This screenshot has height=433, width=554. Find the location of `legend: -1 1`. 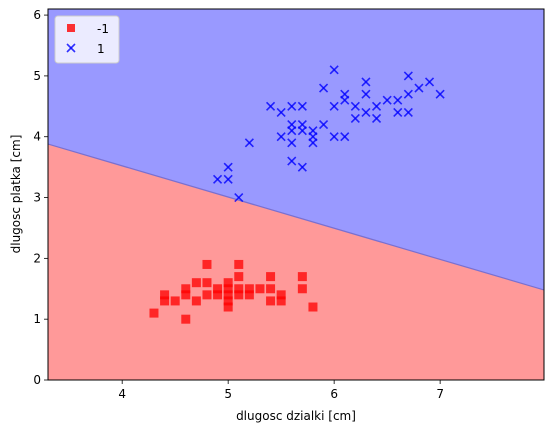

legend: -1 1 is located at coordinates (87, 39).